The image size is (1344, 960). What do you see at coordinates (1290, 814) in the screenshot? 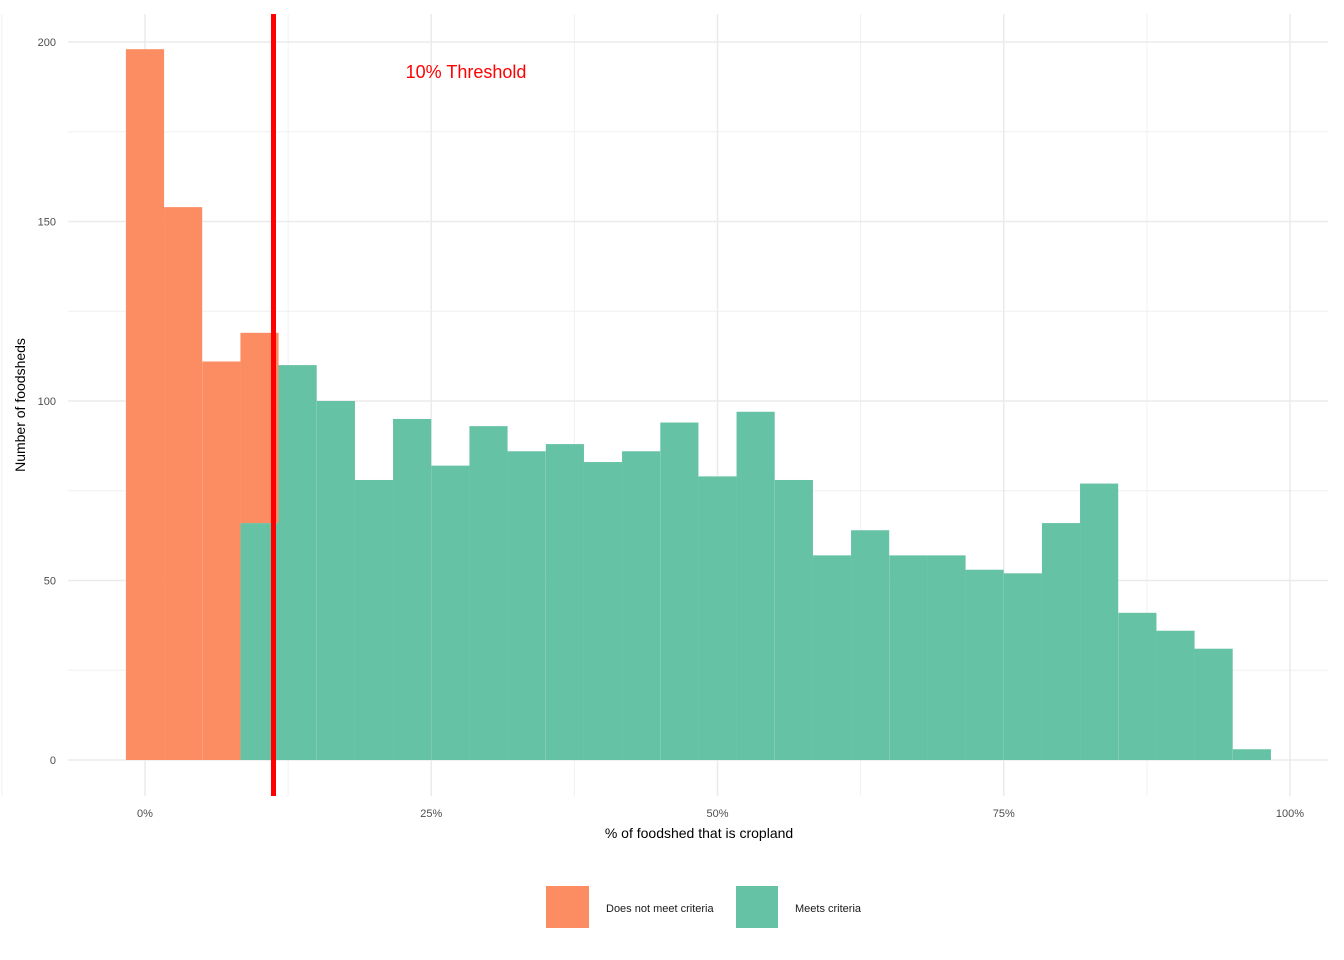
I see `x-tick-label: 100%` at bounding box center [1290, 814].